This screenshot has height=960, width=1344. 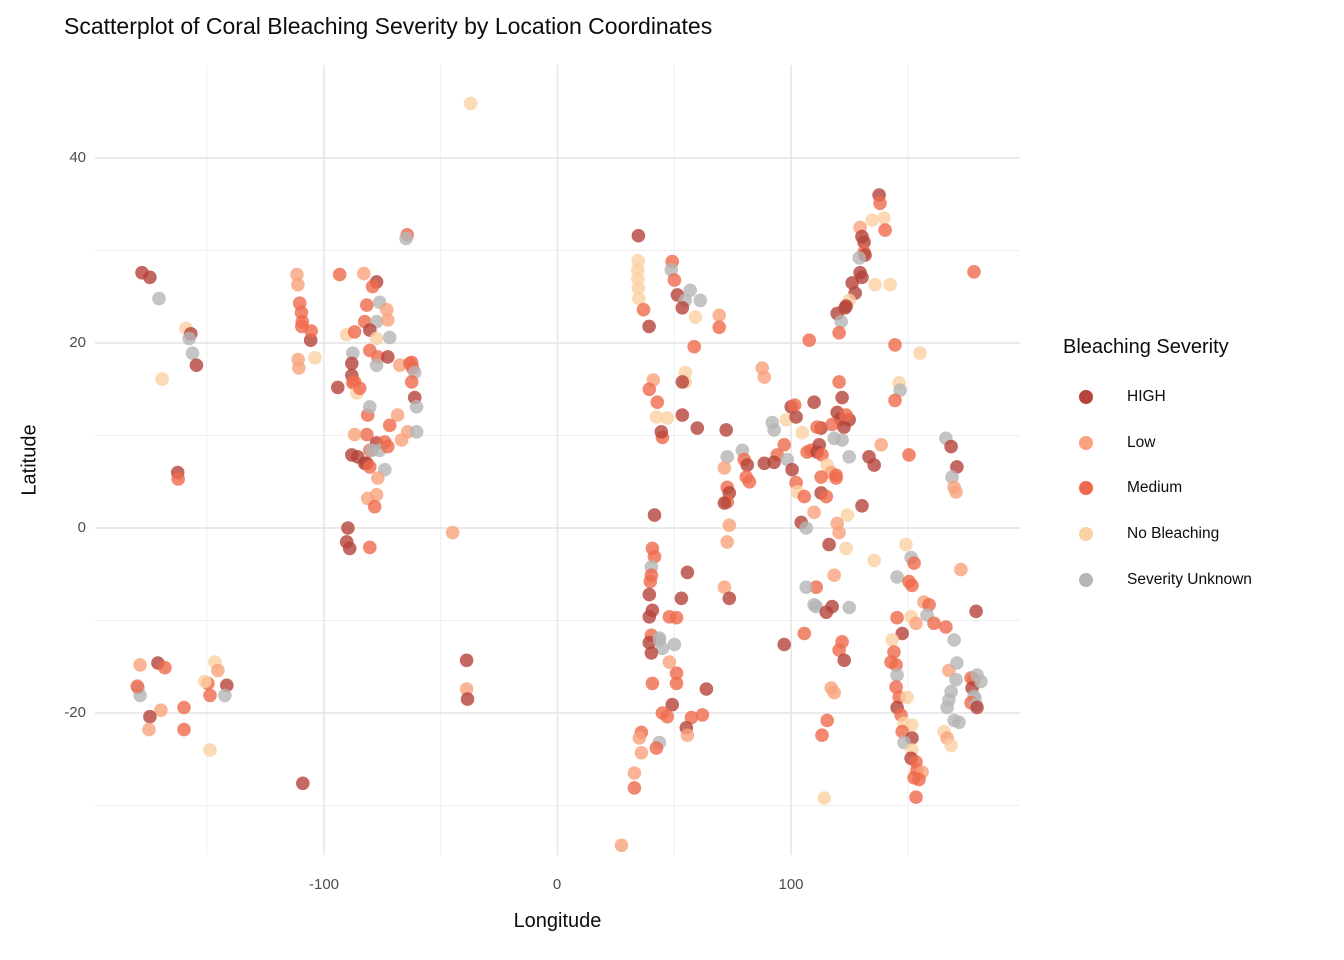 What do you see at coordinates (1146, 347) in the screenshot?
I see `legend-title: Bleaching Severity` at bounding box center [1146, 347].